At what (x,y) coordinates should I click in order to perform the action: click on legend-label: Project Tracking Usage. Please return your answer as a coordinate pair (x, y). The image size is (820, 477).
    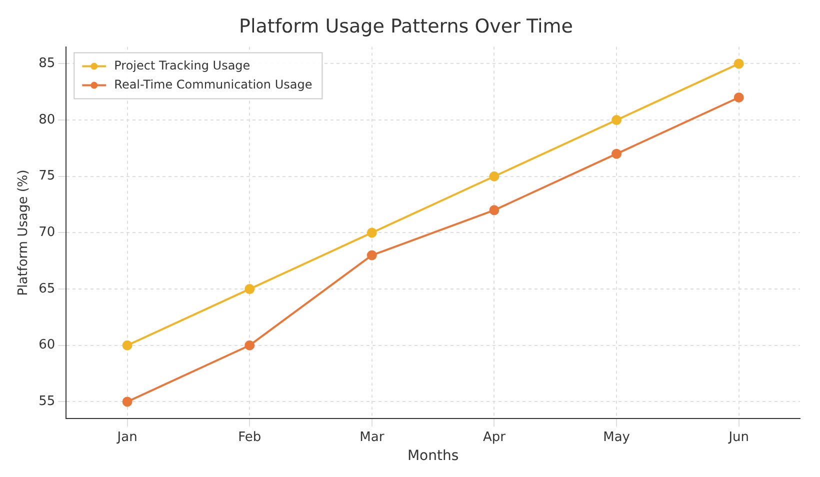
    Looking at the image, I should click on (182, 65).